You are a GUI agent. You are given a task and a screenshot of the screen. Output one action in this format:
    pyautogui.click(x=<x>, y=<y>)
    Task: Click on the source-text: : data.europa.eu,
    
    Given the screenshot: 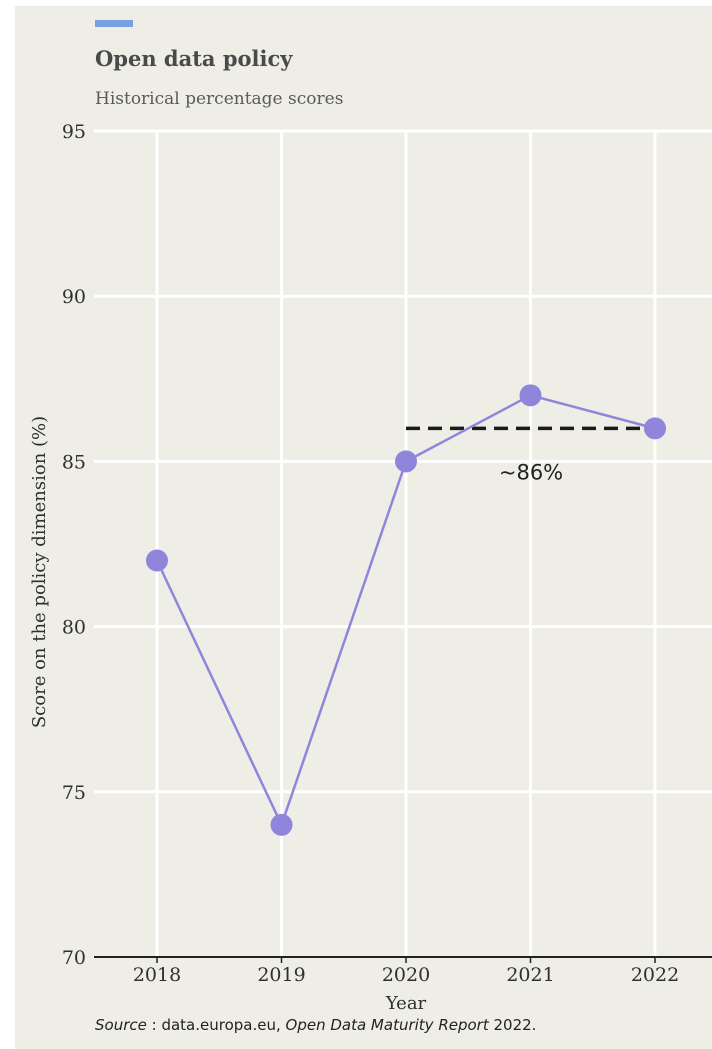 What is the action you would take?
    pyautogui.click(x=216, y=1025)
    